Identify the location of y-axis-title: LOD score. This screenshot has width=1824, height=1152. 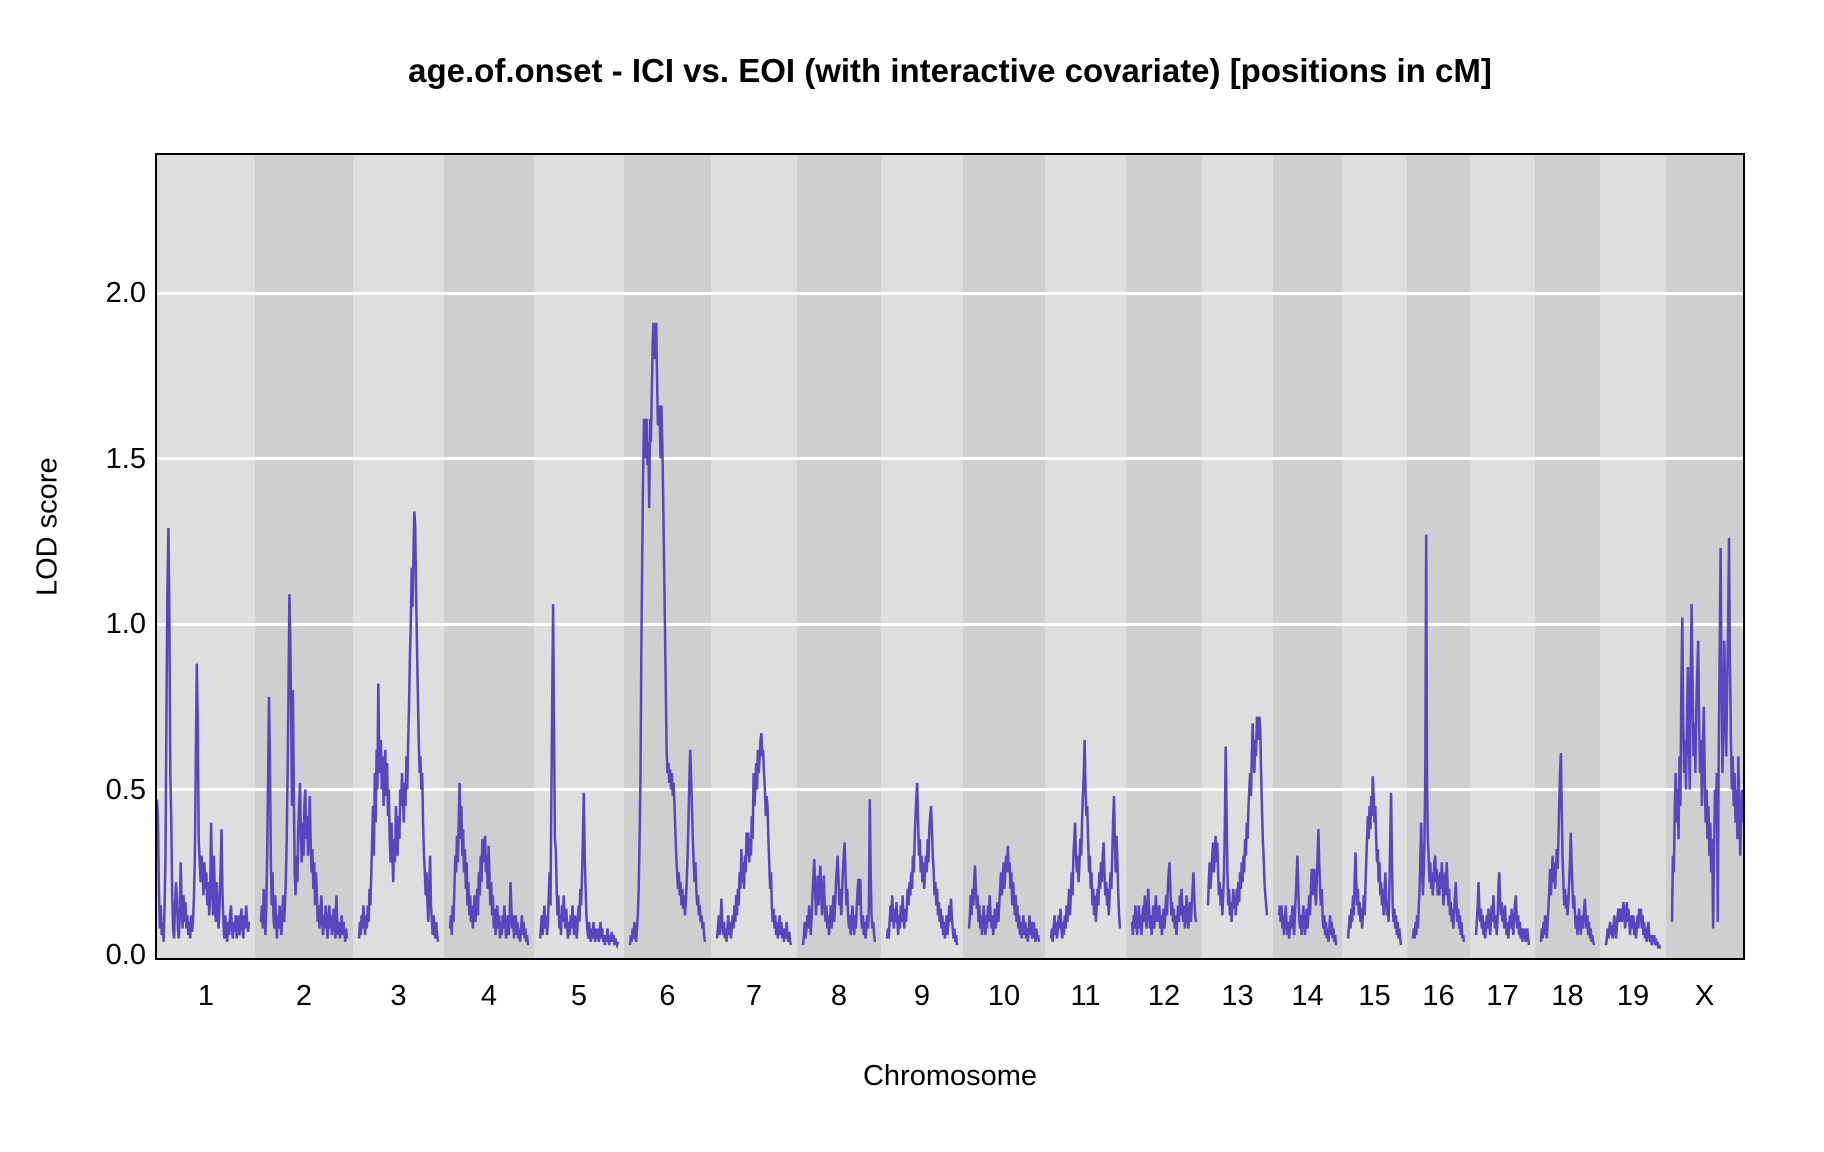
(47, 526).